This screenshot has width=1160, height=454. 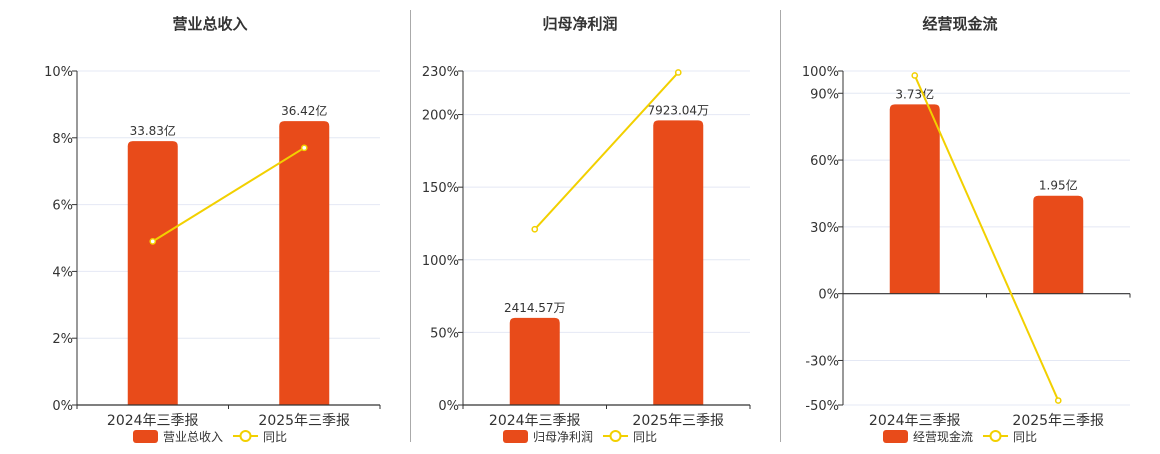 What do you see at coordinates (824, 94) in the screenshot?
I see `y-tick-label: 90%` at bounding box center [824, 94].